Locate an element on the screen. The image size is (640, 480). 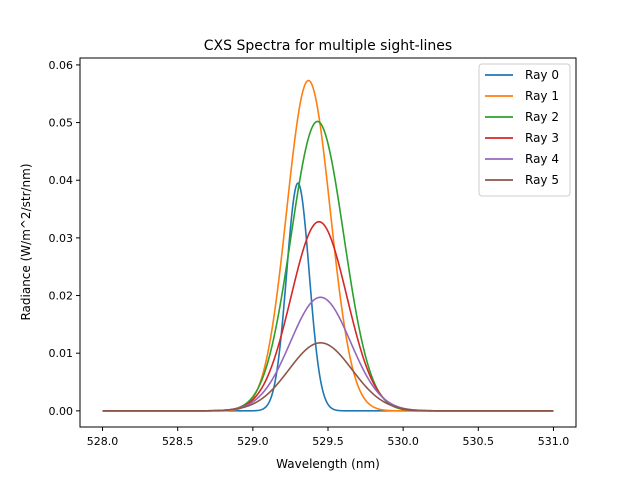
y-tick-label: 0.05 is located at coordinates (61, 123).